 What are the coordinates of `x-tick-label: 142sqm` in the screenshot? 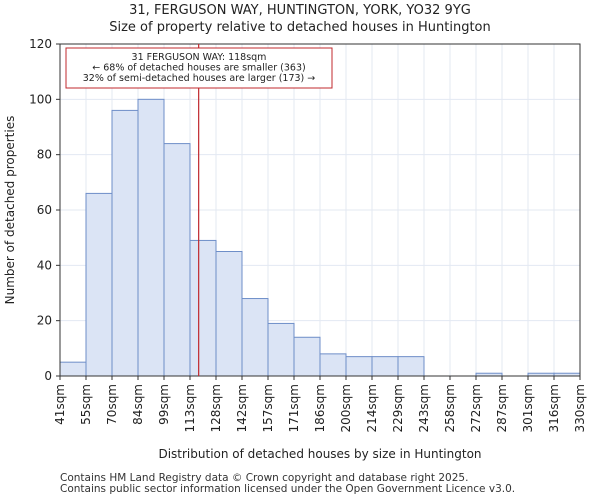 It's located at (242, 408).